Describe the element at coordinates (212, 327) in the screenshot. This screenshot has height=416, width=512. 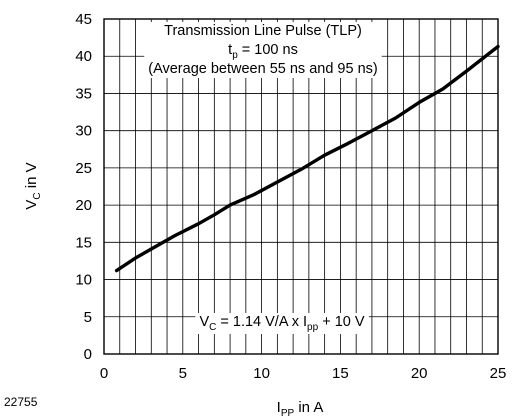
I see `equation-v-subscript: C` at that location.